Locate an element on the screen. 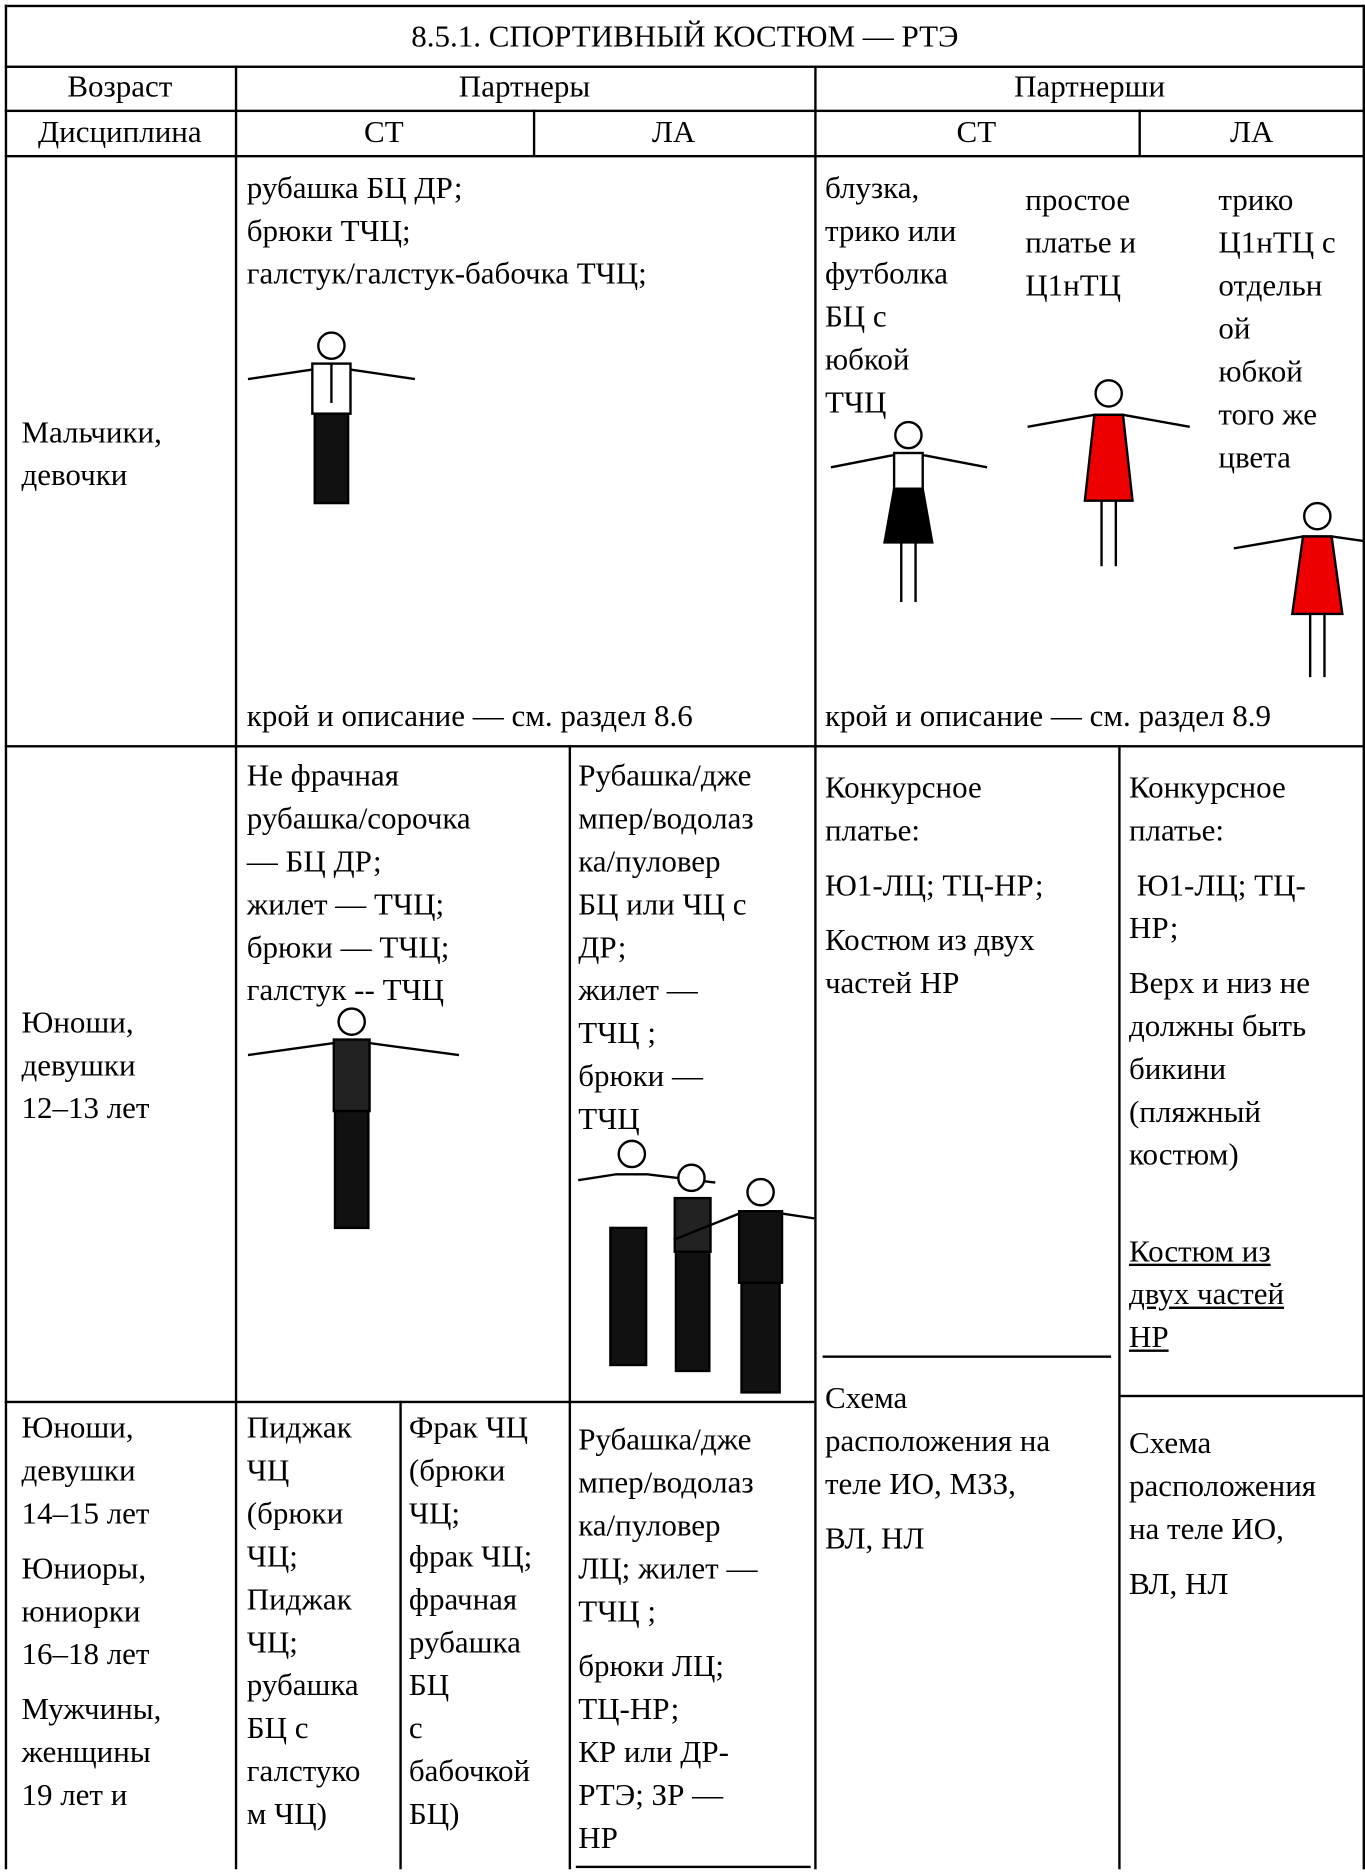  cell-text: блузка, трико или футболка БЦ с юбкой ТЧЦ is located at coordinates (890, 301).